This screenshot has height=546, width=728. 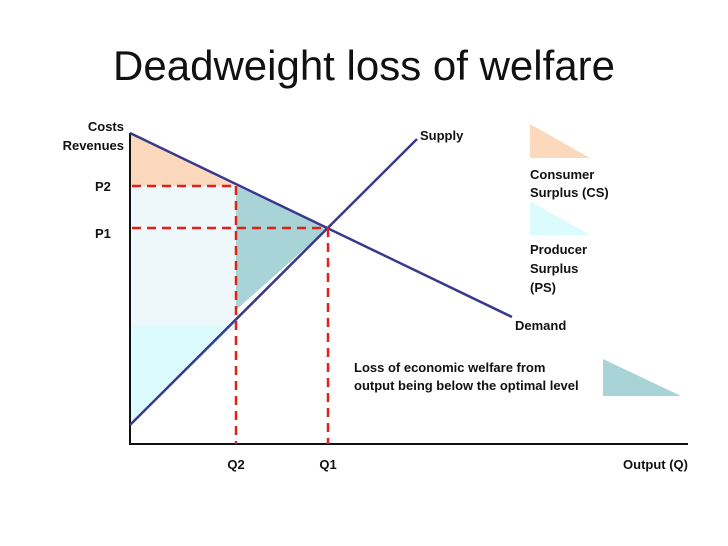 I want to click on y-axis-label-line1: Costs, so click(x=106, y=126).